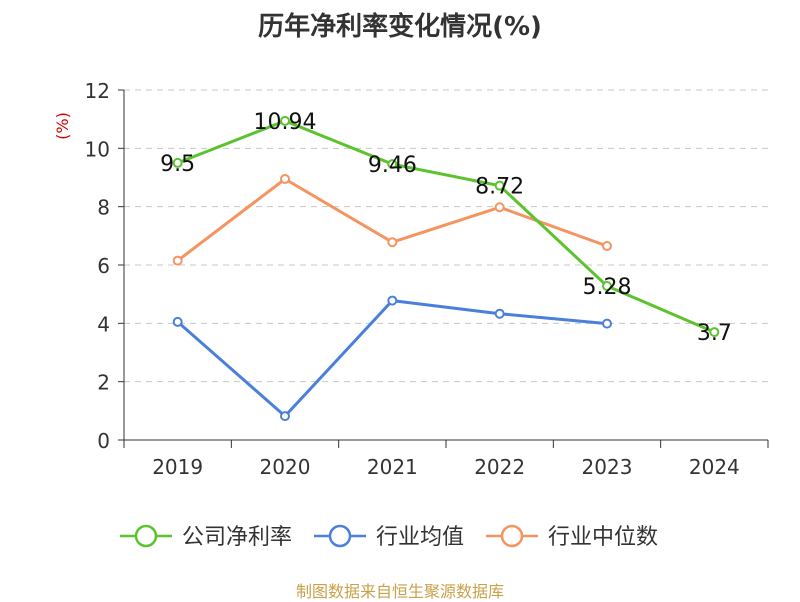 The image size is (800, 602). I want to click on series-0-data-label-2019: 9.5, so click(177, 164).